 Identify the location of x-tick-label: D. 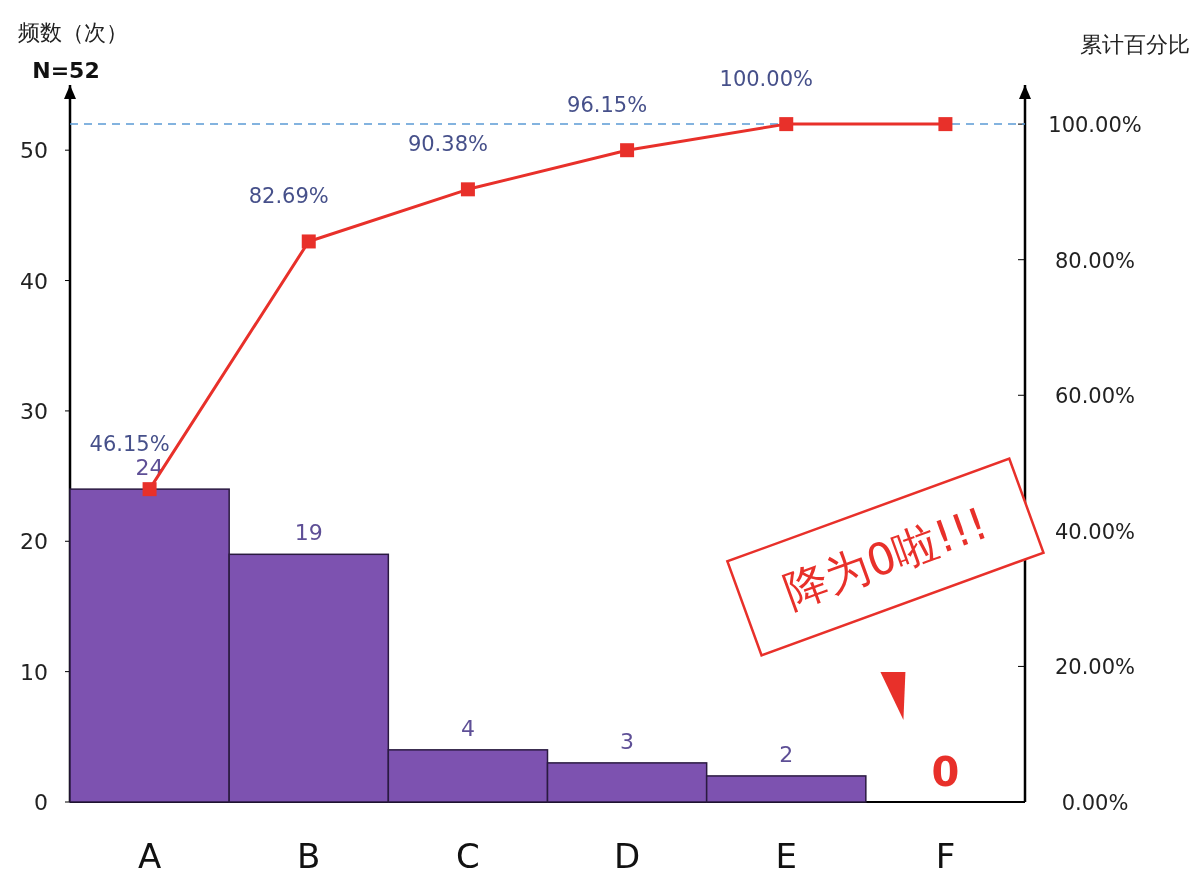
(627, 855).